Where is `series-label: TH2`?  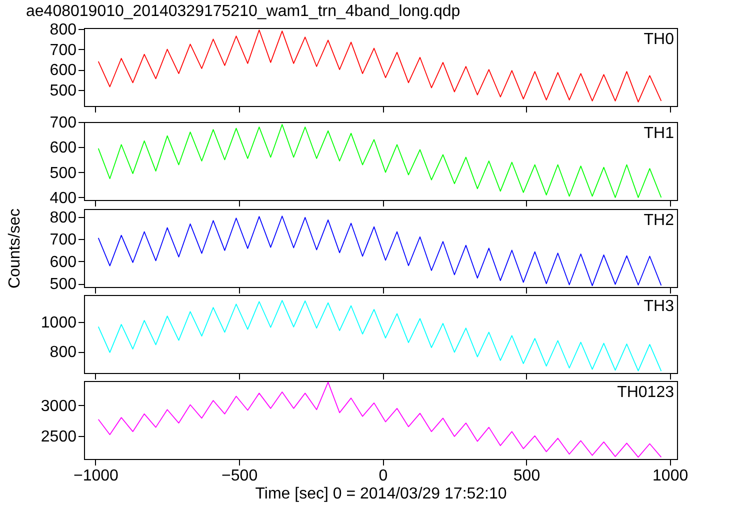 series-label: TH2 is located at coordinates (659, 220).